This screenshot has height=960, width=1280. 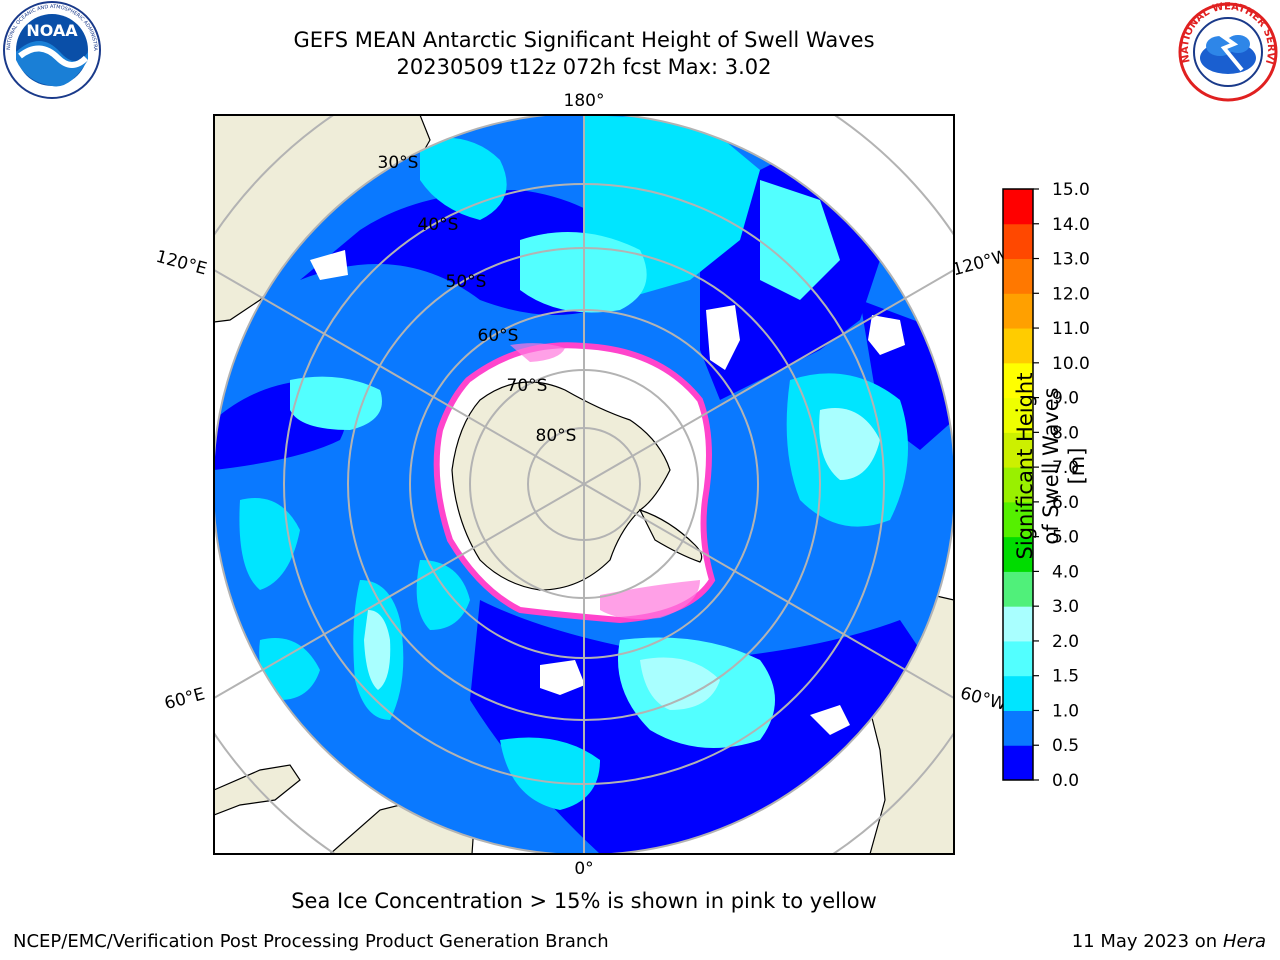 I want to click on colorbar-tick-label: 11.0, so click(x=1071, y=329).